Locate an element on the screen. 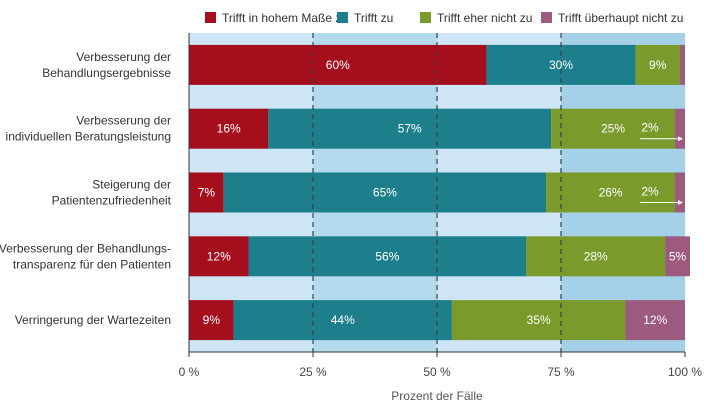 Image resolution: width=707 pixels, height=411 pixels. x-tick-label: 100 % is located at coordinates (685, 372).